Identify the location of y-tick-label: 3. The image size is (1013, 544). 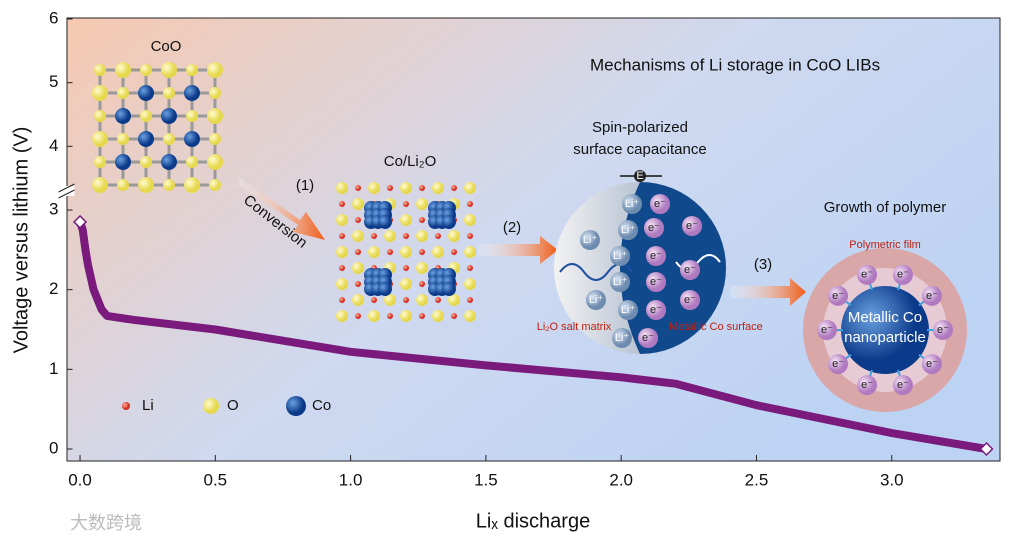
(53, 208).